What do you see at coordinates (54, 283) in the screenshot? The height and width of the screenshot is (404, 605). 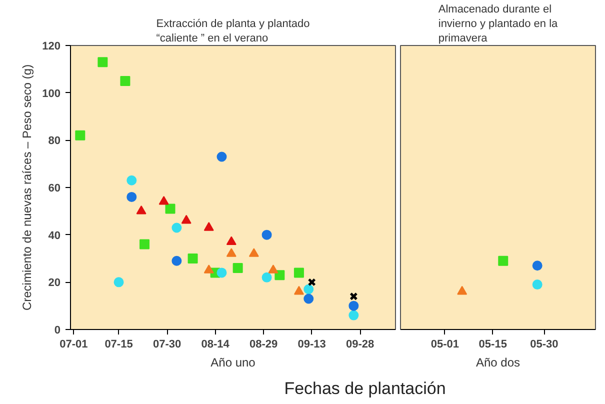 I see `y-tick-label: 20` at bounding box center [54, 283].